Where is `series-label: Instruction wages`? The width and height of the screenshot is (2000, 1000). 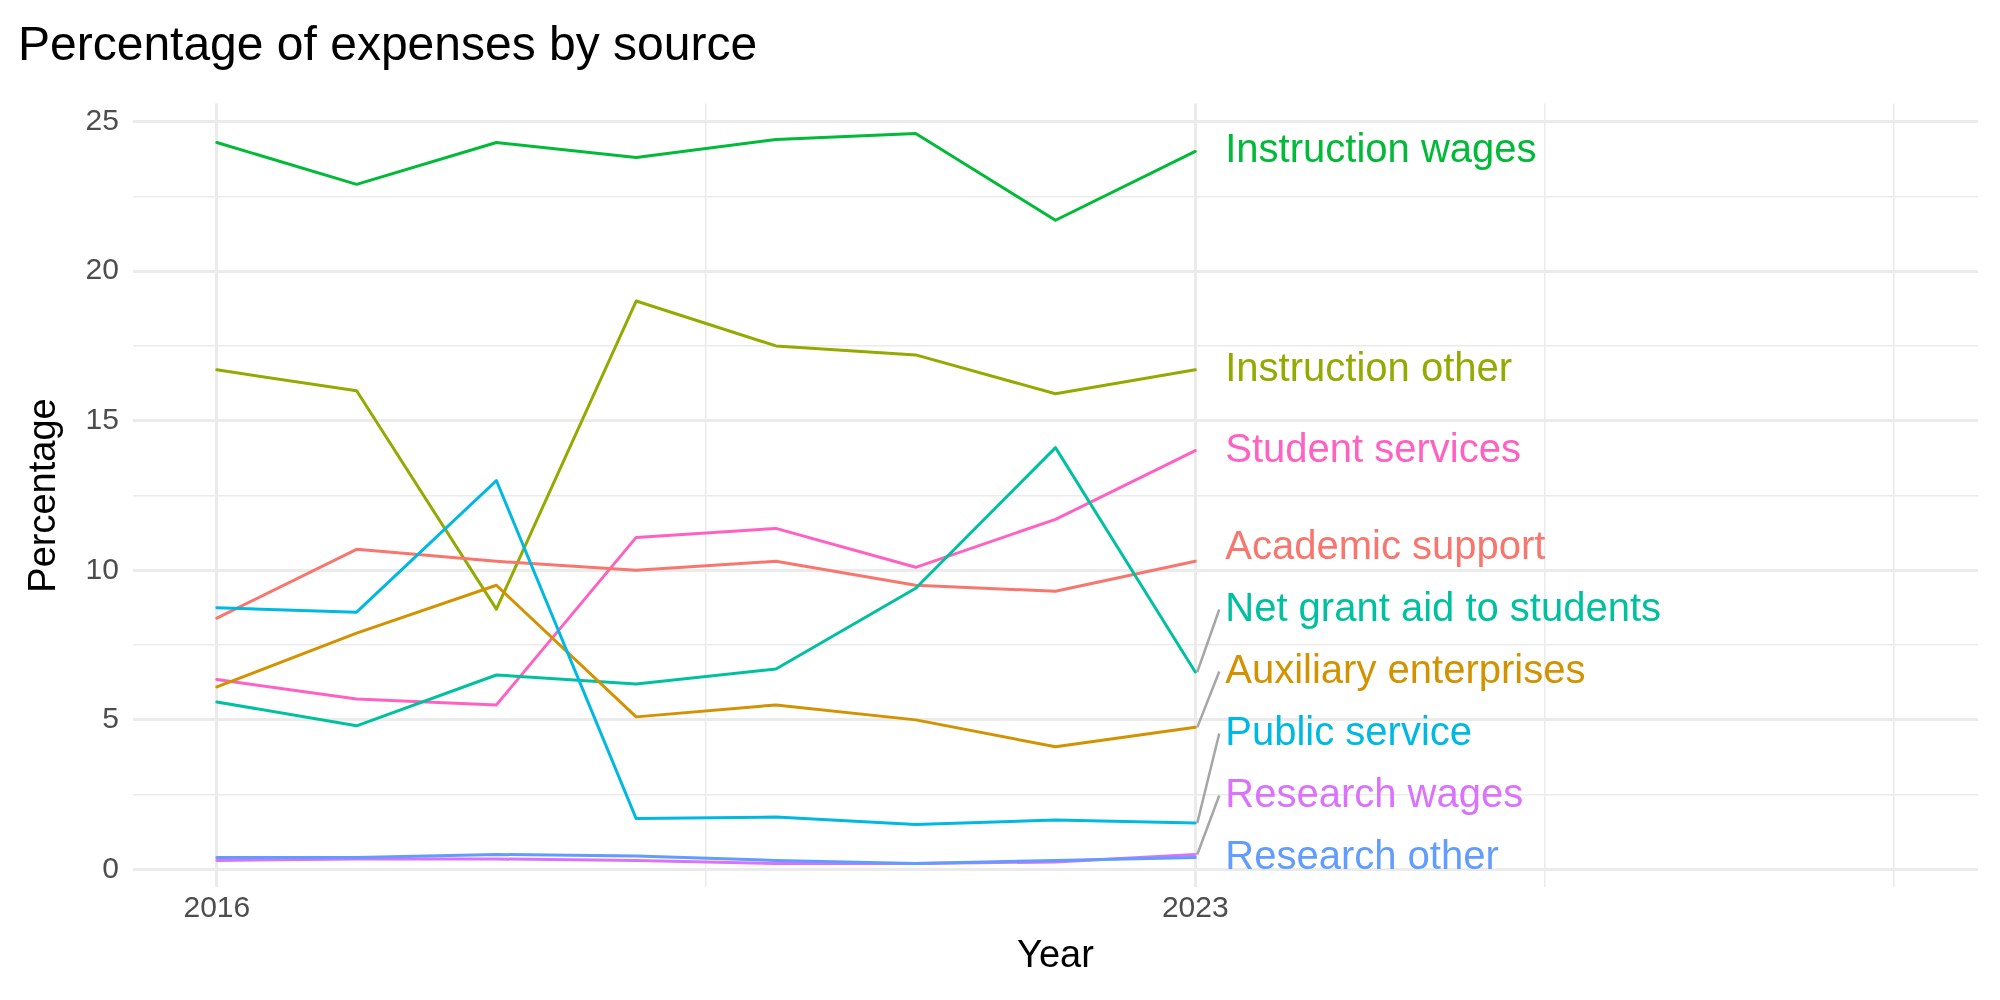
series-label: Instruction wages is located at coordinates (1381, 148).